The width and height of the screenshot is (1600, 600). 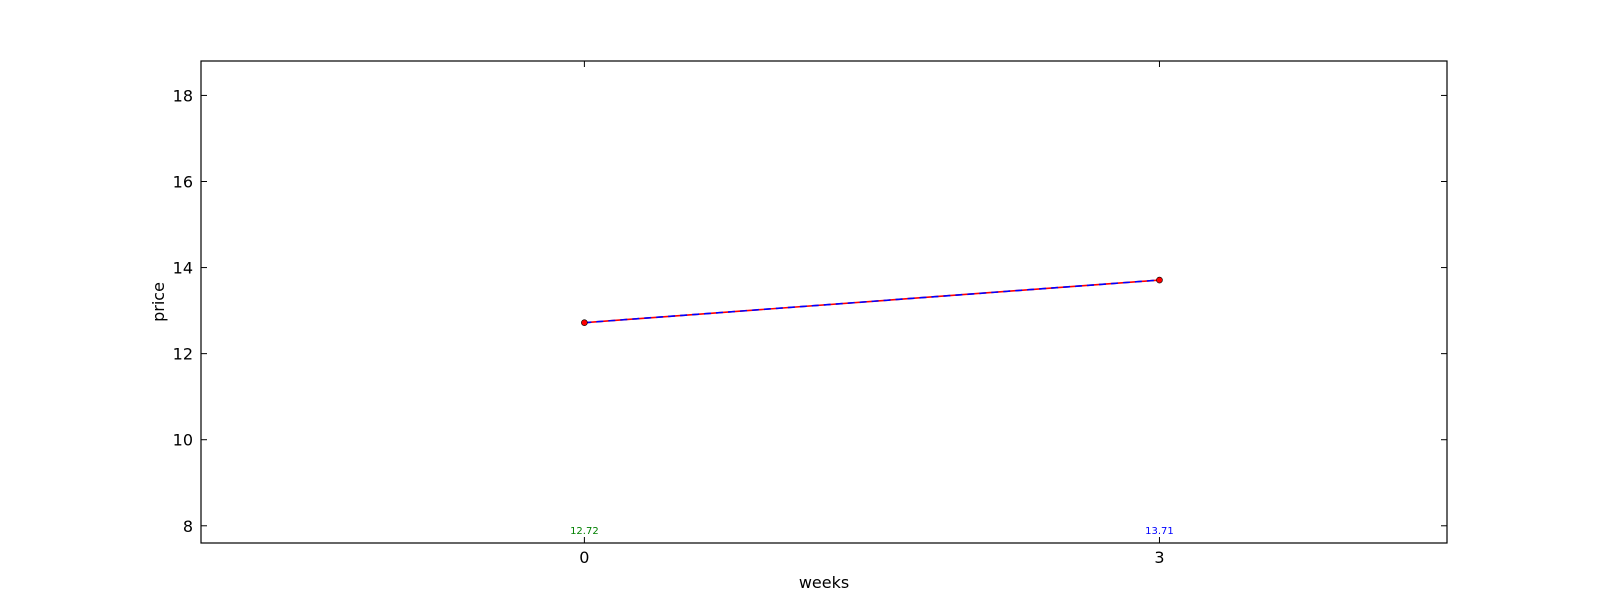 What do you see at coordinates (158, 302) in the screenshot?
I see `y-axis-label: price` at bounding box center [158, 302].